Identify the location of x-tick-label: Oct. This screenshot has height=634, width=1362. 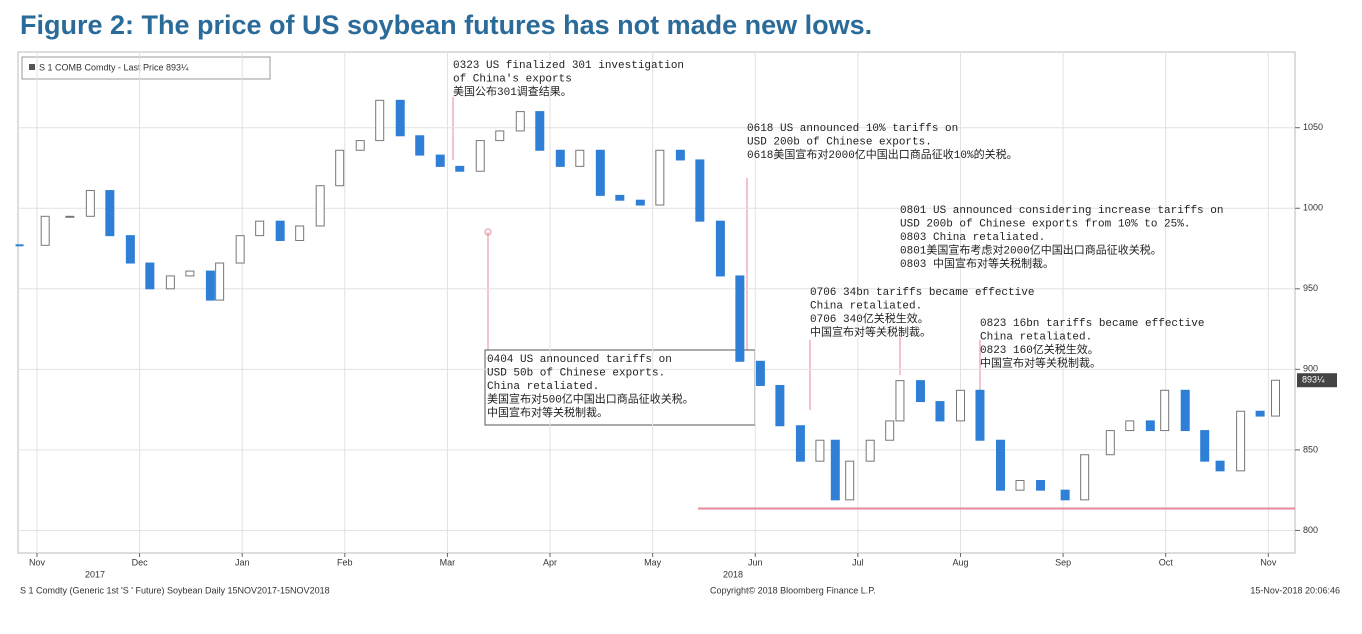
(1166, 562).